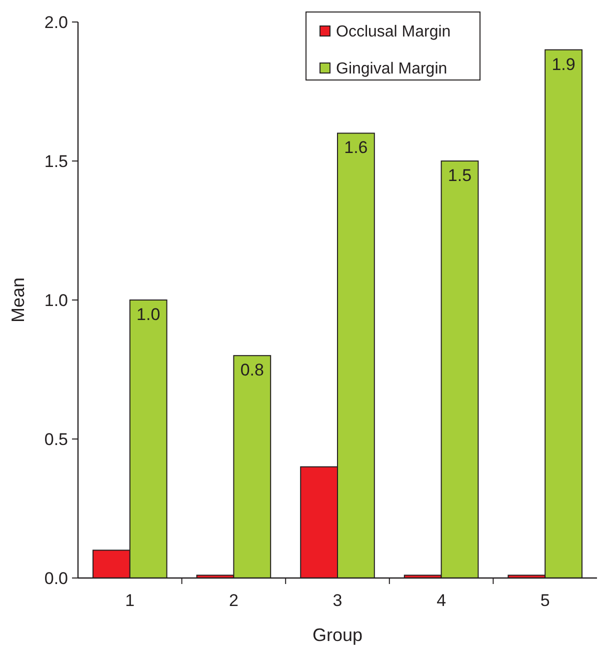 The width and height of the screenshot is (601, 645). What do you see at coordinates (564, 64) in the screenshot?
I see `data-label: 1.9` at bounding box center [564, 64].